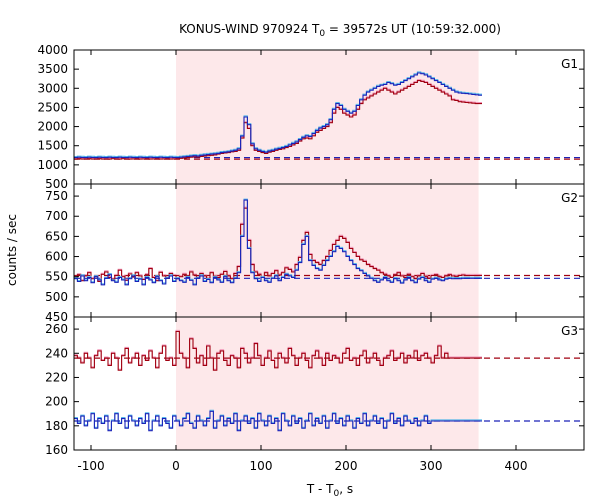  What do you see at coordinates (249, 29) in the screenshot?
I see `chart-title-prefix: KONUS-WIND 970924 T` at bounding box center [249, 29].